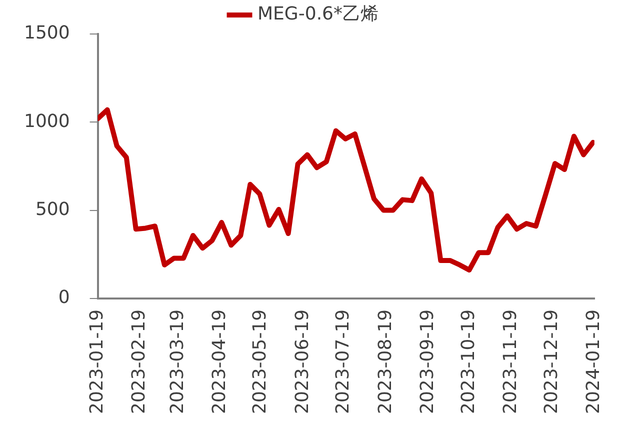 This screenshot has width=619, height=421. What do you see at coordinates (551, 361) in the screenshot?
I see `x-tick-label: 2023-12-19` at bounding box center [551, 361].